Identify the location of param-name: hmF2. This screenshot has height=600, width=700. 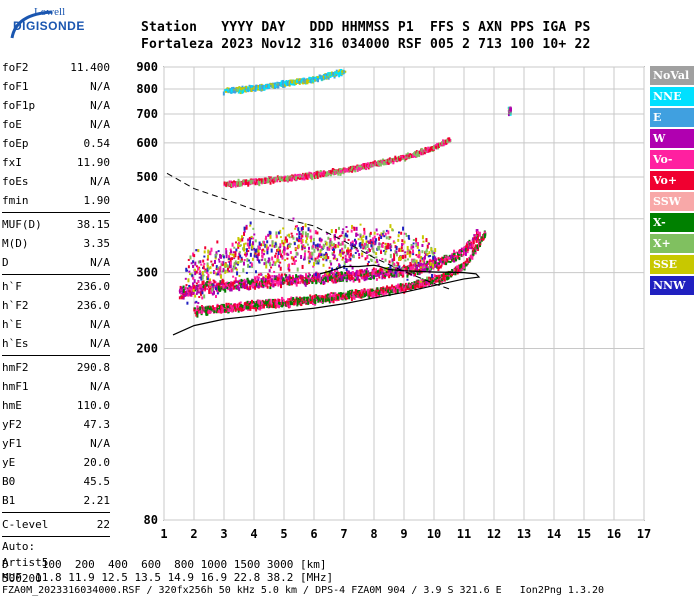
(15, 367).